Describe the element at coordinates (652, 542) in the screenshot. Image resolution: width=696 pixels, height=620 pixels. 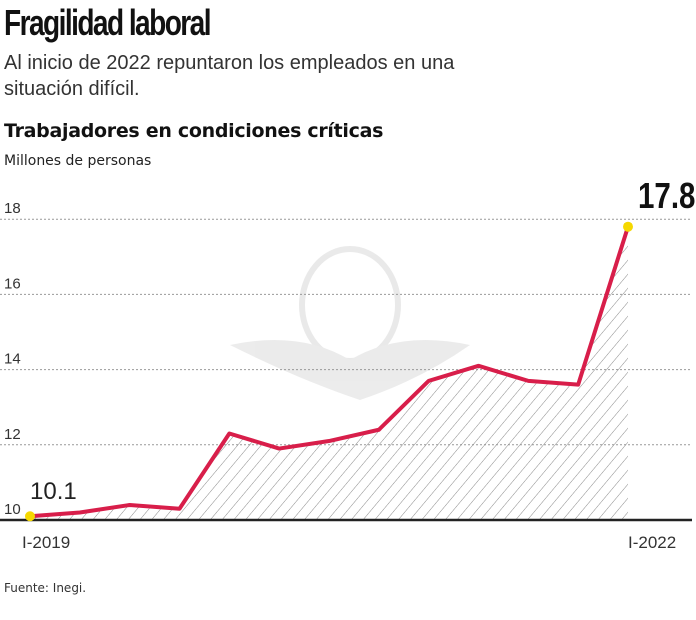
I see `x-tick-label: I-2022` at that location.